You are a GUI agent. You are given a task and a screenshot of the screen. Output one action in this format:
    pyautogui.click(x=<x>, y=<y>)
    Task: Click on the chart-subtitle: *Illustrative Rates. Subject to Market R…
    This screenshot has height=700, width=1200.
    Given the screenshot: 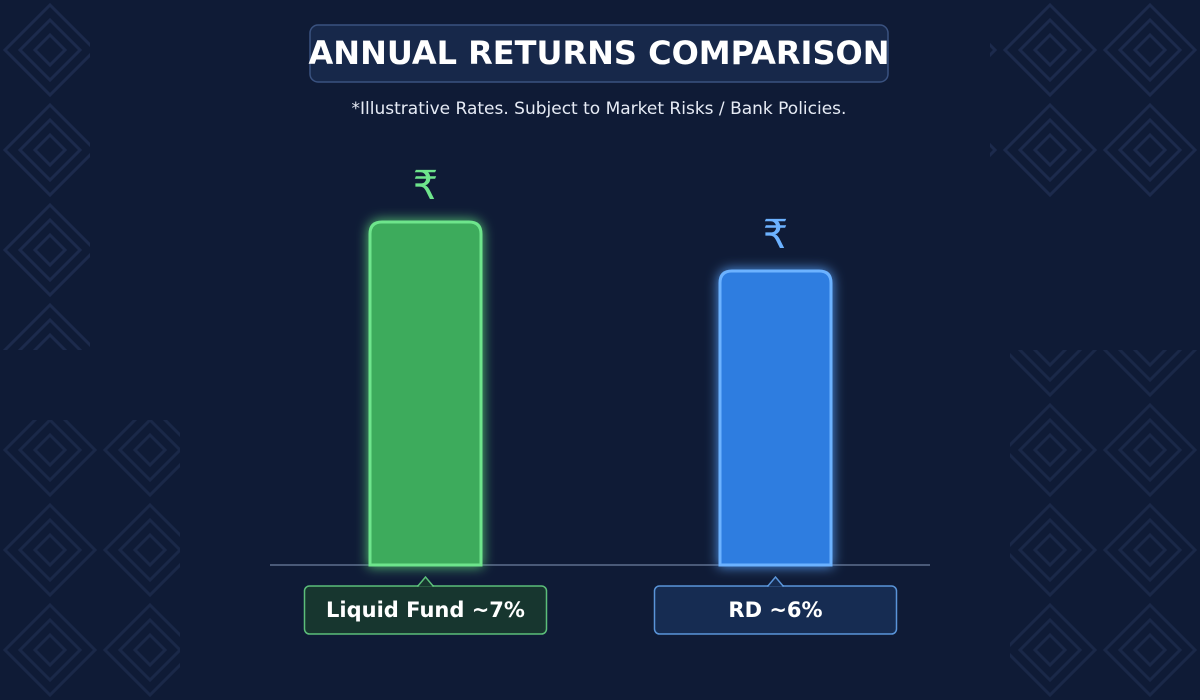 What is the action you would take?
    pyautogui.click(x=599, y=109)
    